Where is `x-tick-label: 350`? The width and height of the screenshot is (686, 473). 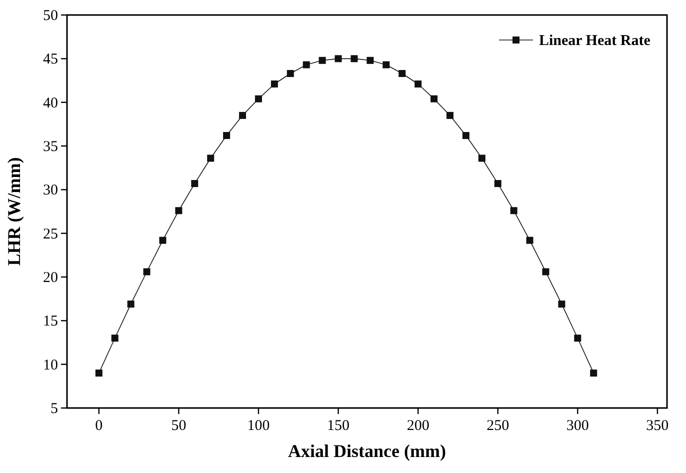 x-tick-label: 350 is located at coordinates (657, 426).